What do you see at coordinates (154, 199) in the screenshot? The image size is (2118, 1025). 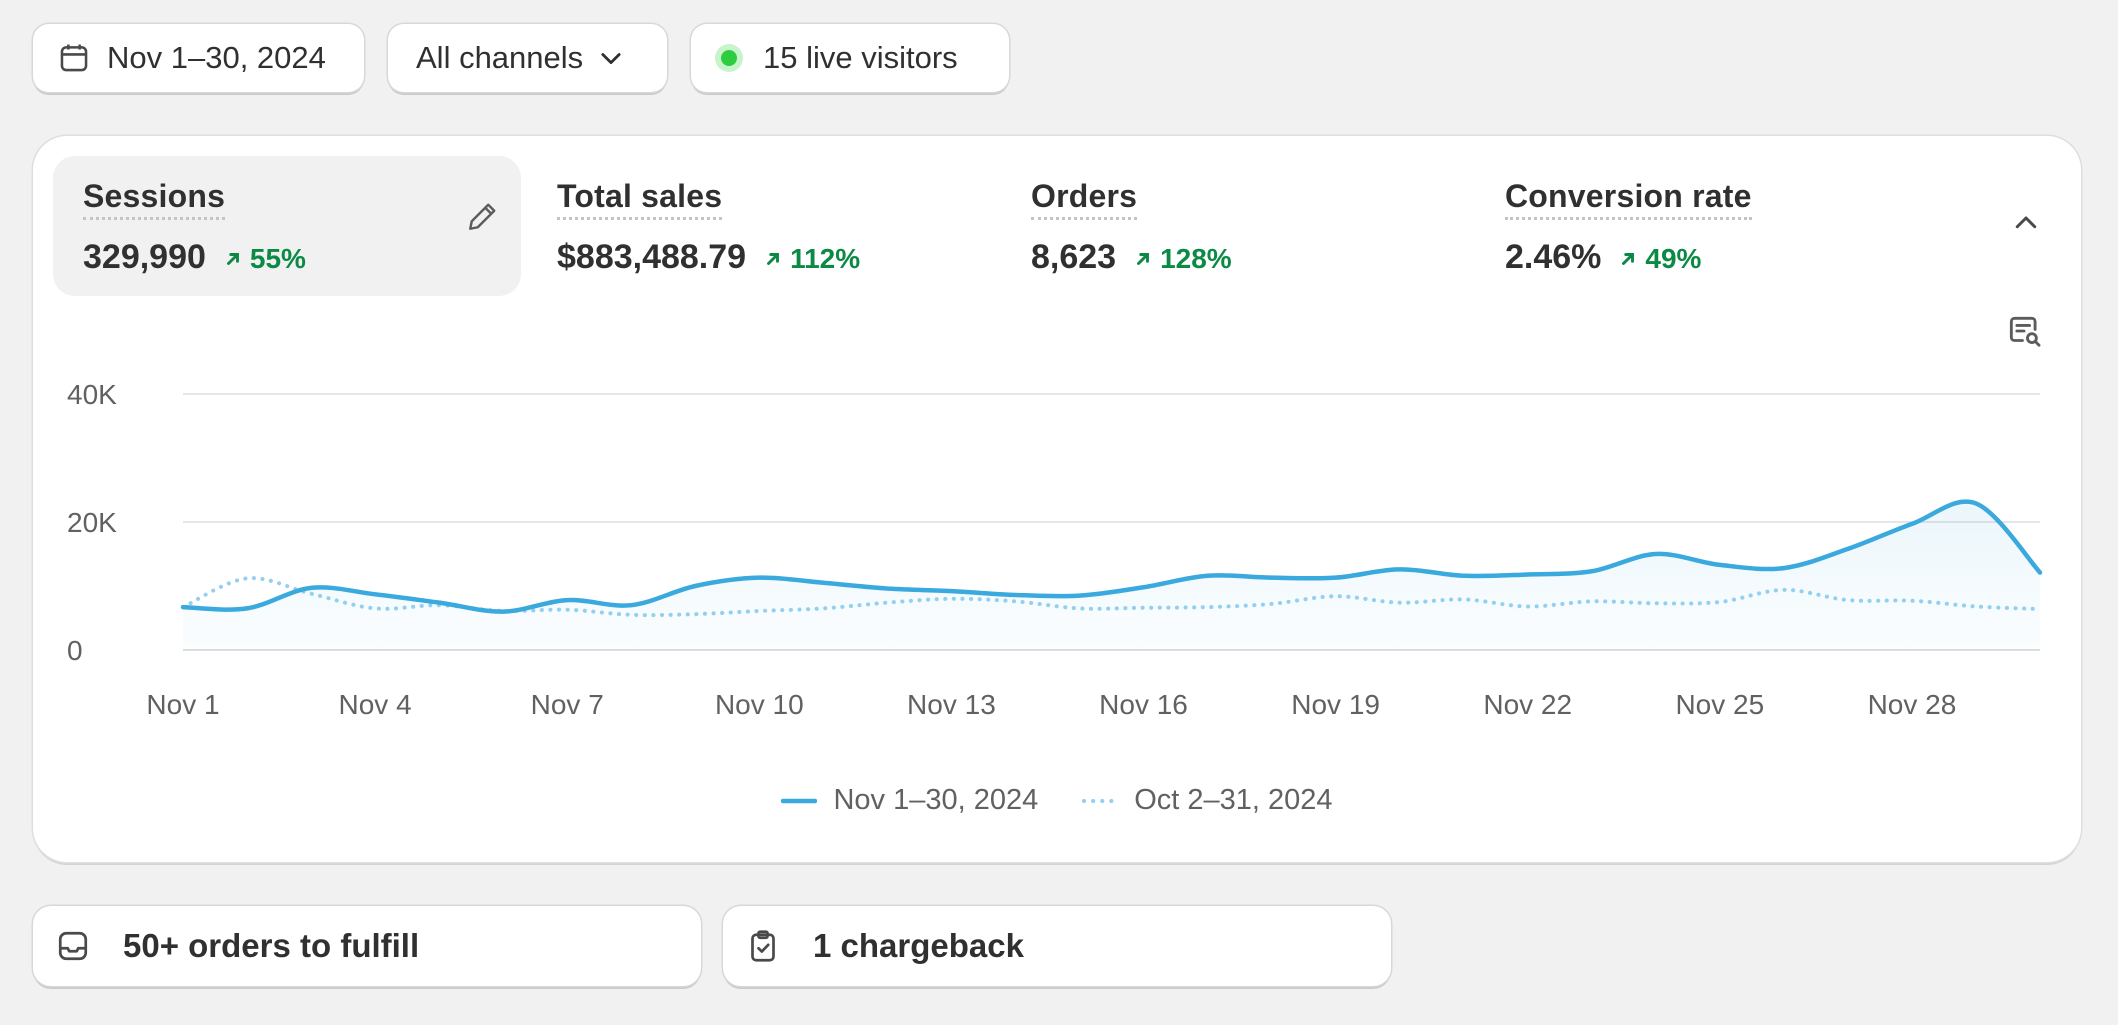 I see `metric-label: Sessions` at bounding box center [154, 199].